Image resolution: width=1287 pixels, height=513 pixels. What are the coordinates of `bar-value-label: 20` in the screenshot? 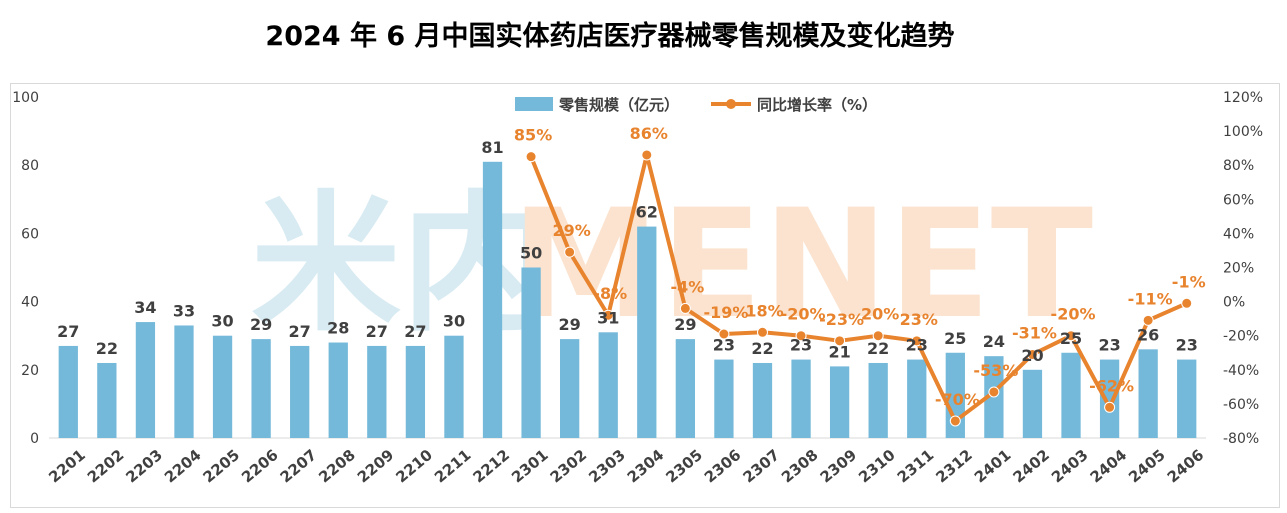 It's located at (1032, 355).